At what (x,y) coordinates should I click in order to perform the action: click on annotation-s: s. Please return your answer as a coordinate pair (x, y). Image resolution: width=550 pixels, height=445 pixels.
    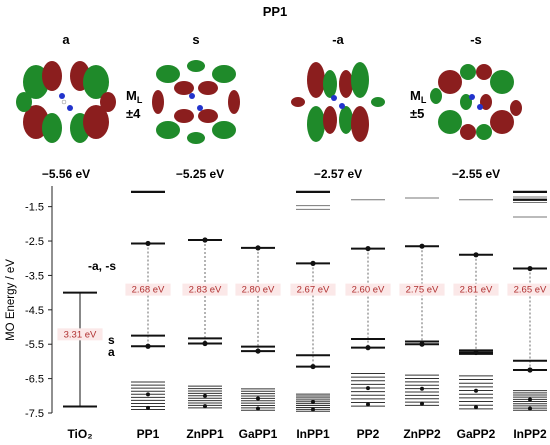
    Looking at the image, I should click on (111, 340).